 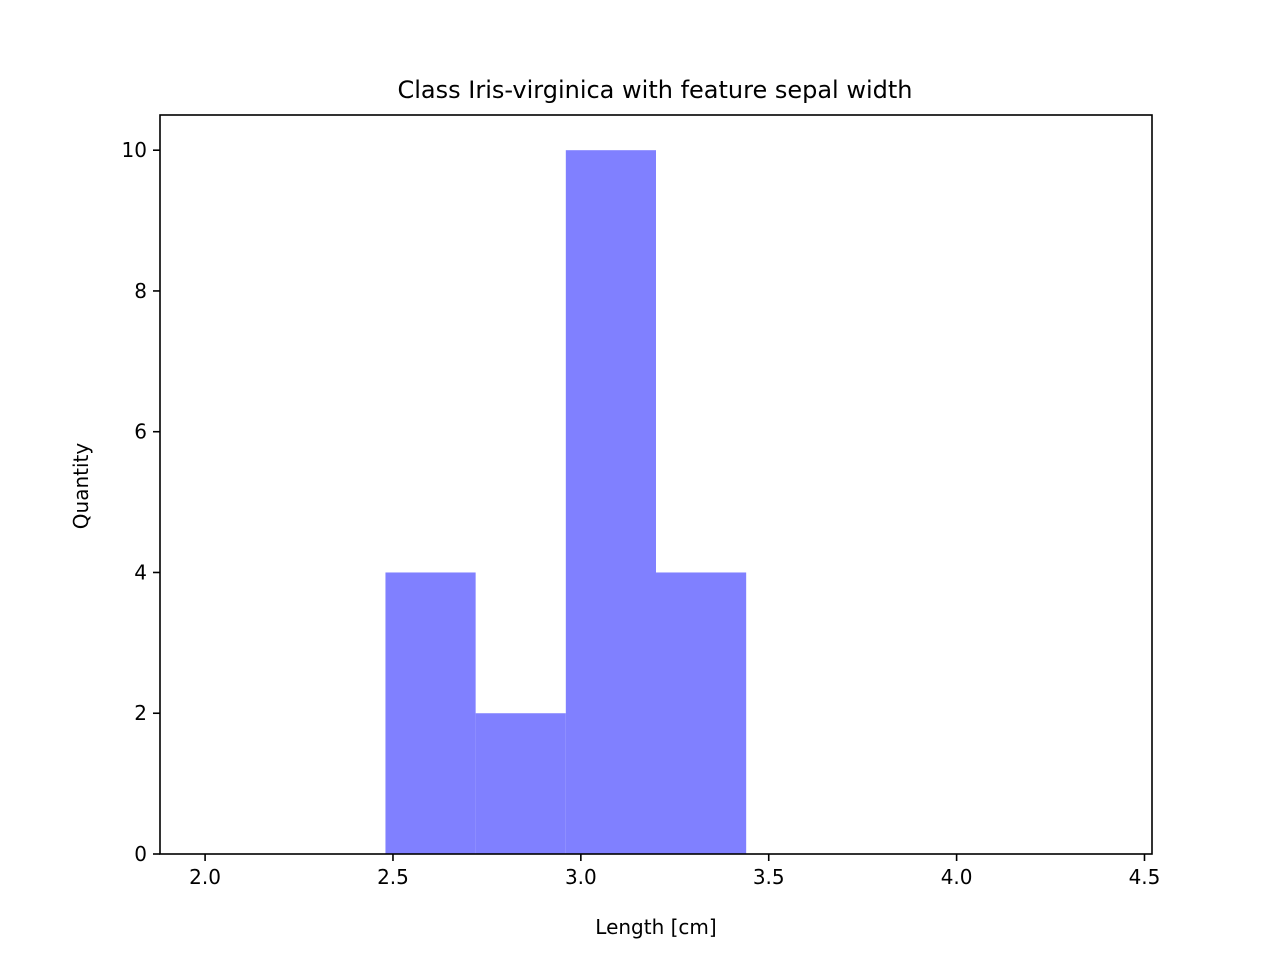 What do you see at coordinates (1145, 877) in the screenshot?
I see `x-tick-label: 4.5` at bounding box center [1145, 877].